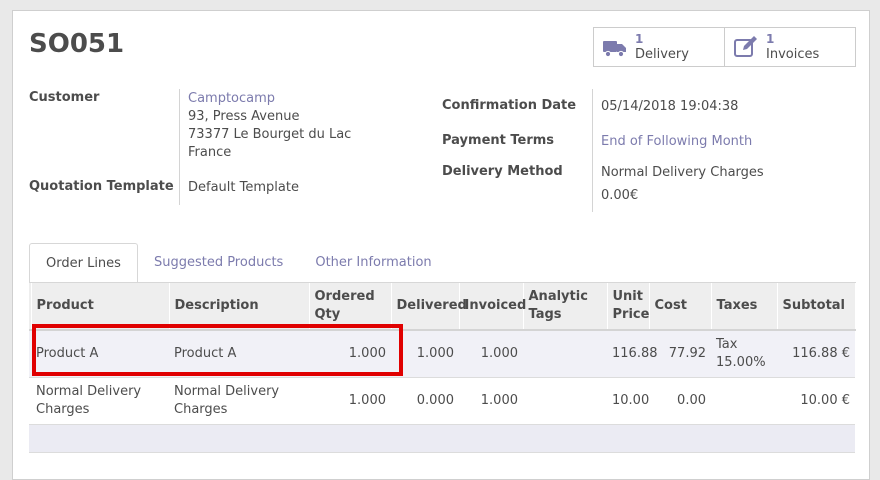  I want to click on cell-delivered: 1.000, so click(425, 354).